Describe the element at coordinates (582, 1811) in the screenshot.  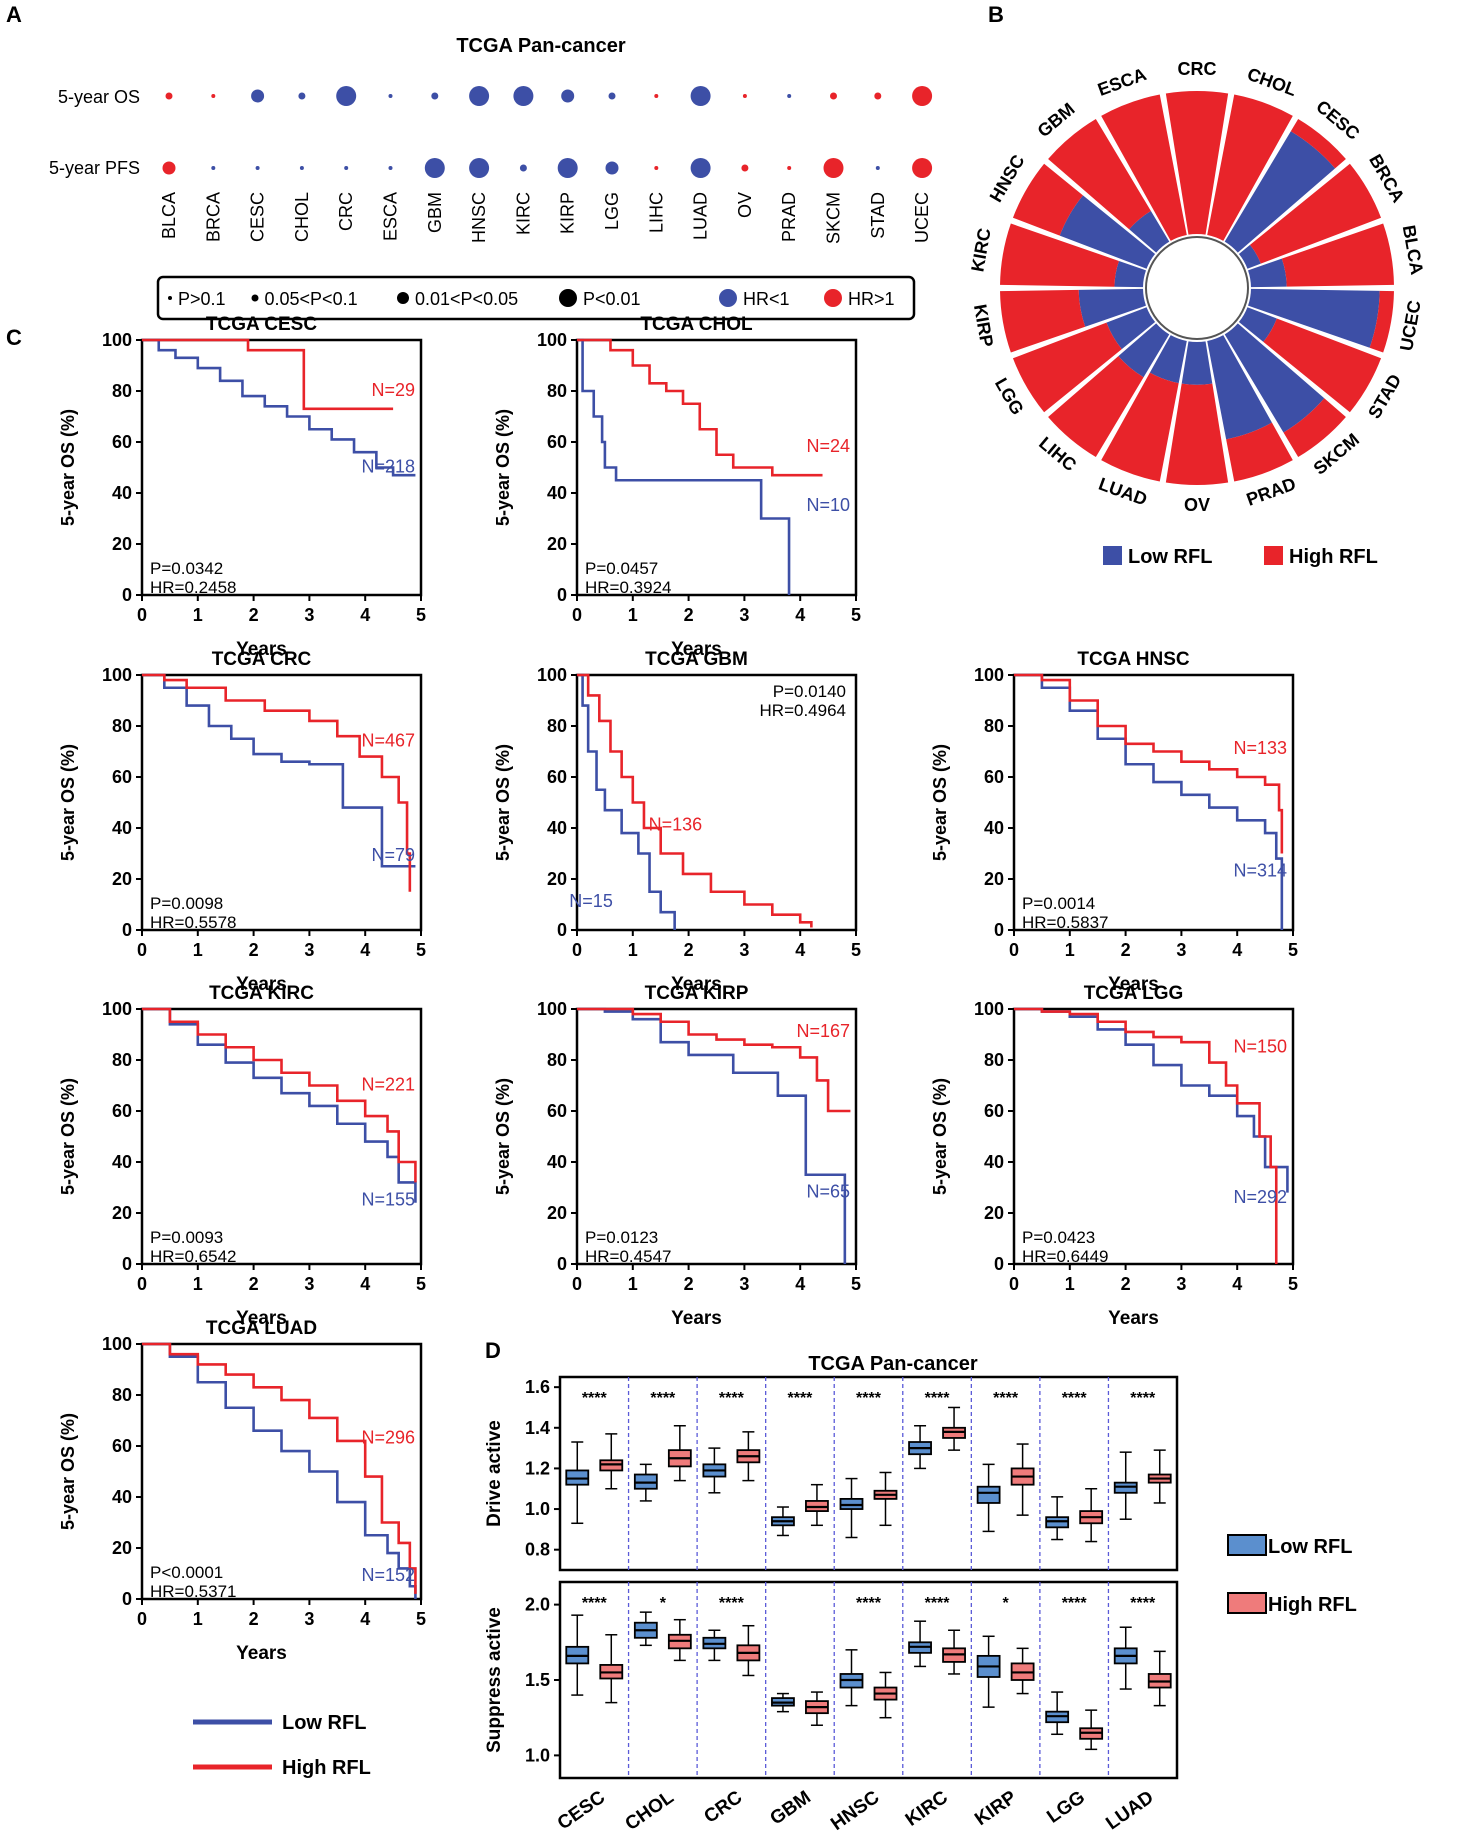
I see `box-xlabel-cesc: CESC` at that location.